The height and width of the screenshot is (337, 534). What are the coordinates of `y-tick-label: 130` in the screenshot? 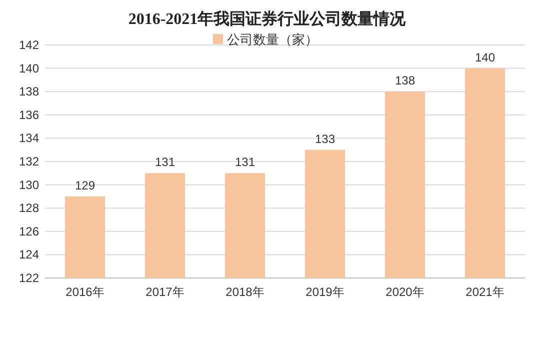 It's located at (29, 185).